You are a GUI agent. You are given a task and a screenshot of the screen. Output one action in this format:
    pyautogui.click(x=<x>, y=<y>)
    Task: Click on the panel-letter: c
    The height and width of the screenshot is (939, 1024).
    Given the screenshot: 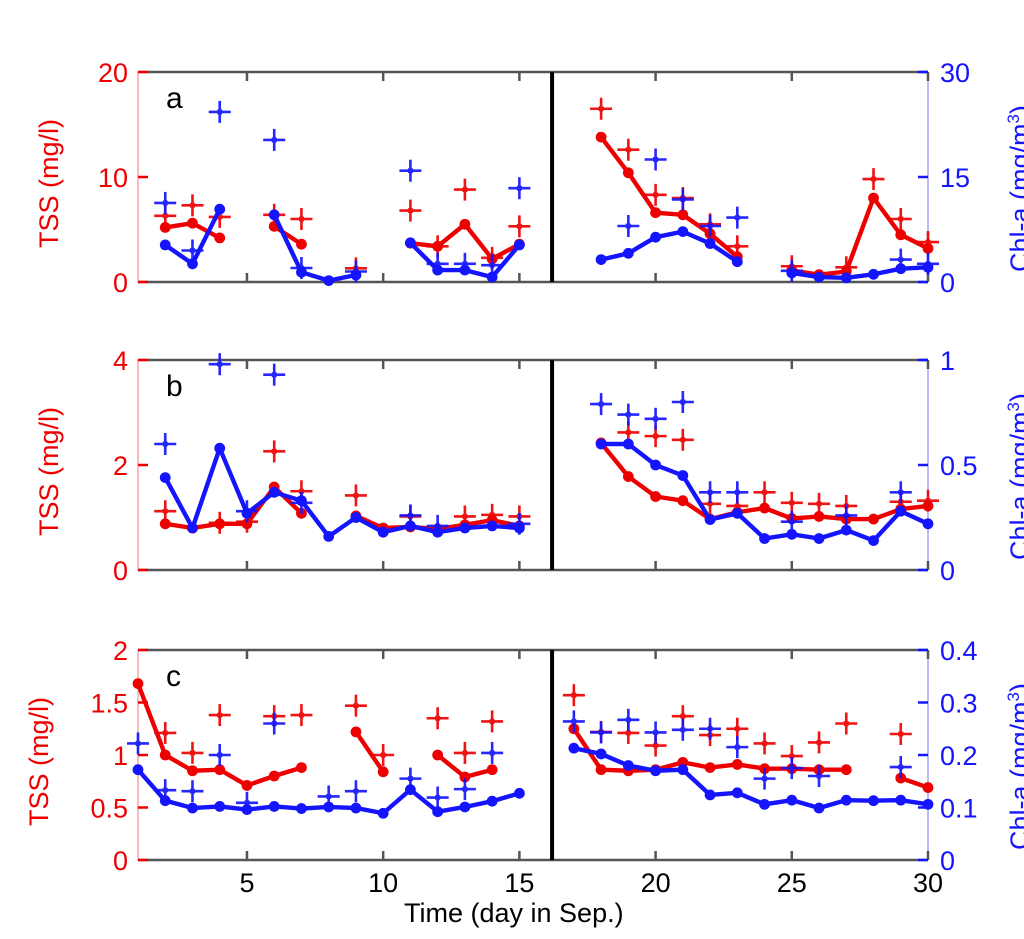 What is the action you would take?
    pyautogui.click(x=173, y=676)
    